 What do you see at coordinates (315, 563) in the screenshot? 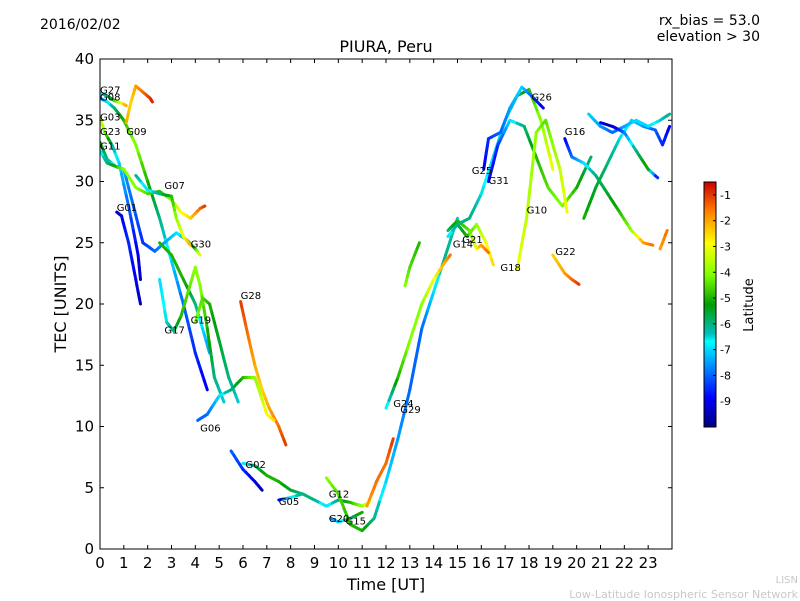
I see `x-tick-label: 9` at bounding box center [315, 563].